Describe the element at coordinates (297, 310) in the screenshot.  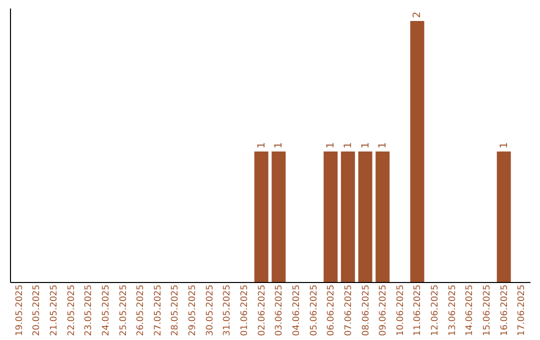
I see `x-tick-label: 04.06.2025` at that location.